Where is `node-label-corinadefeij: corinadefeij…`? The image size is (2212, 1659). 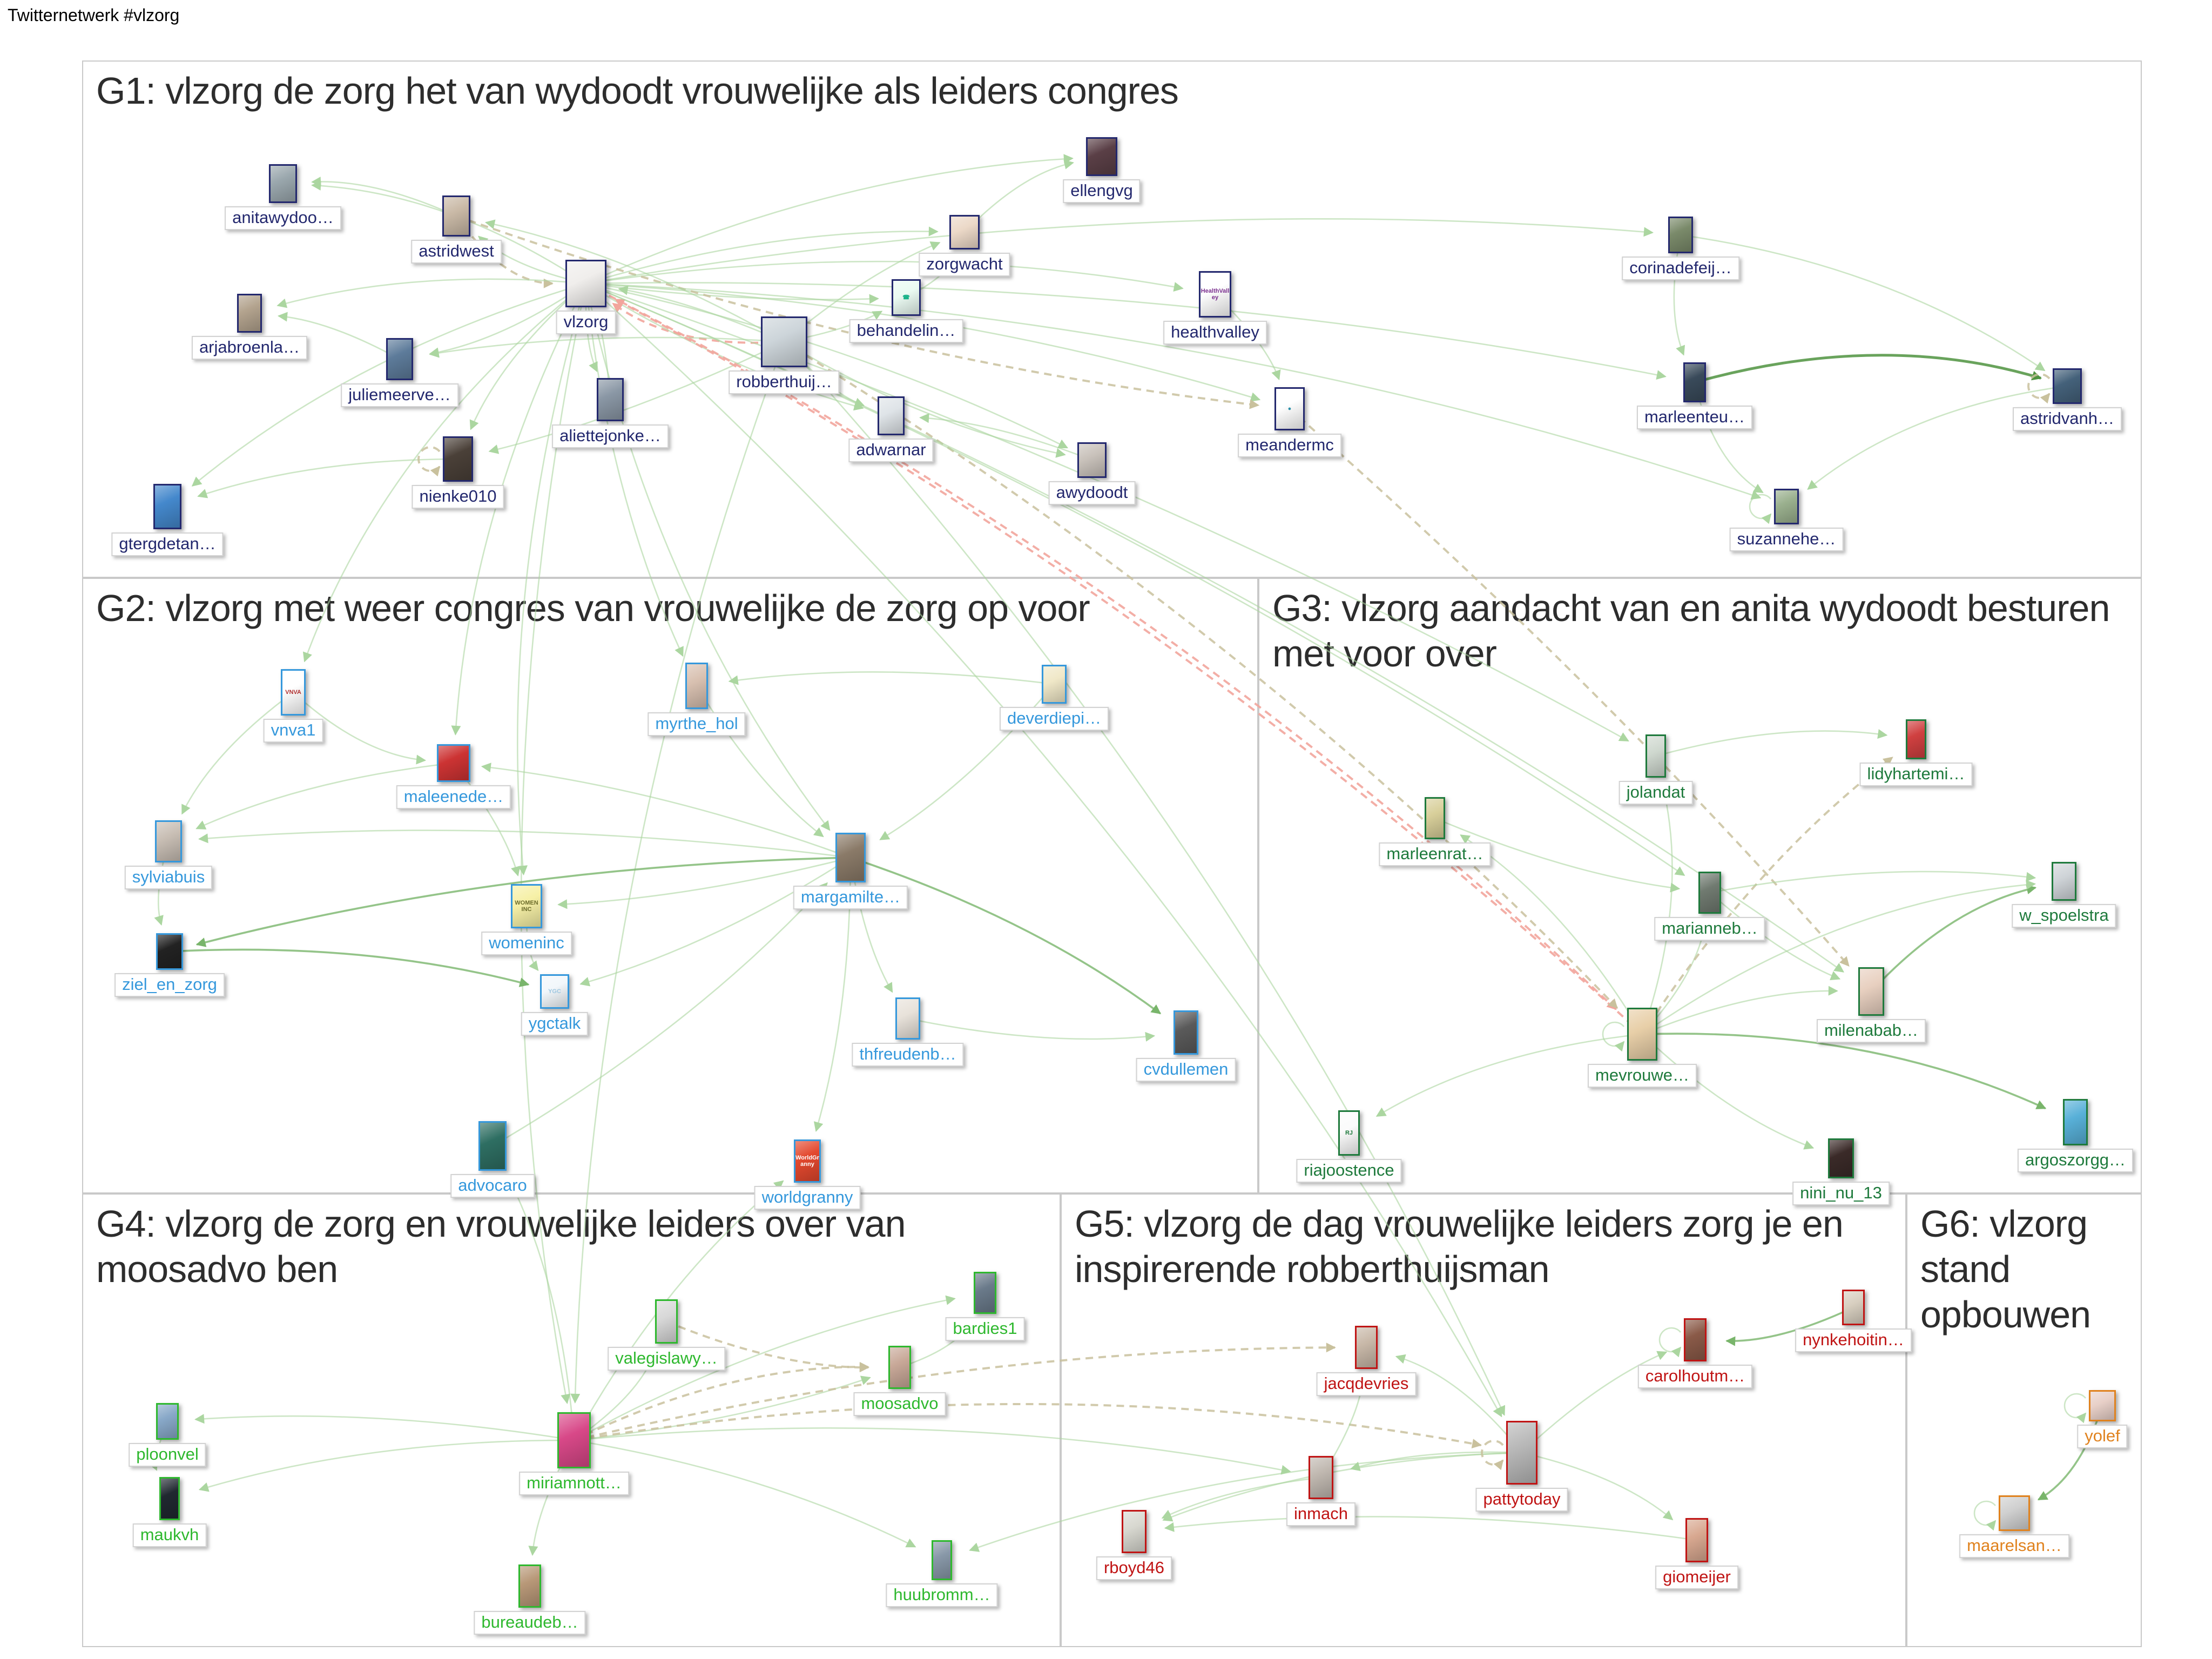
node-label-corinadefeij: corinadefeij… is located at coordinates (1680, 268).